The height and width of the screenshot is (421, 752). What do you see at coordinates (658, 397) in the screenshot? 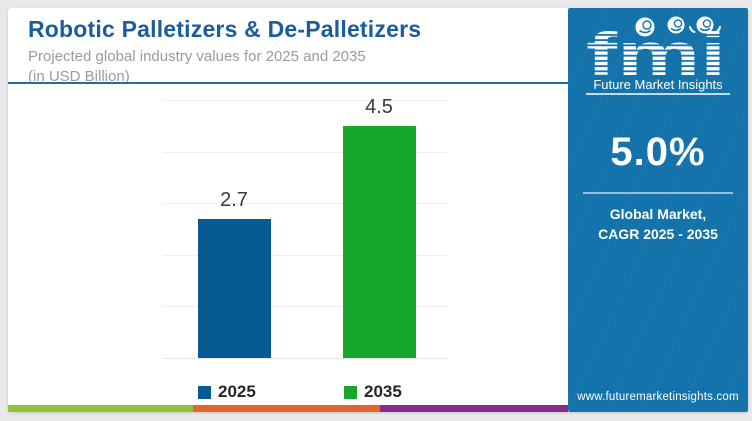
I see `website-link: www.futuremarketinsights.com` at bounding box center [658, 397].